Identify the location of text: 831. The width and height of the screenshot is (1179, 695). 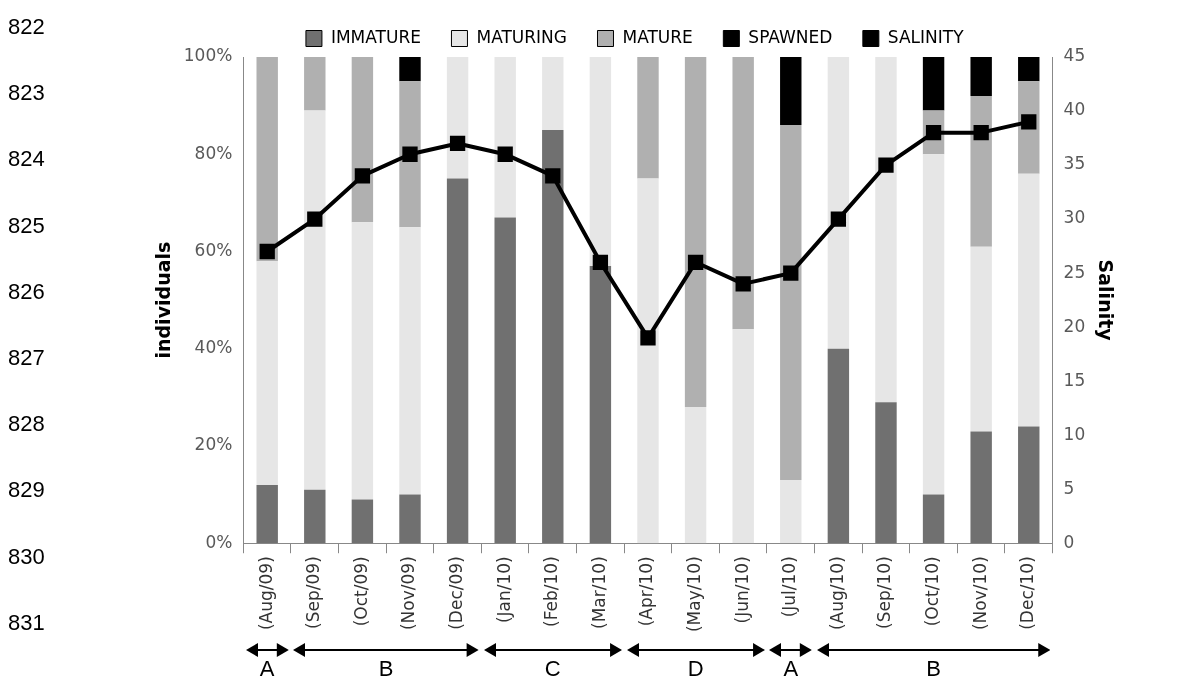
(26, 622).